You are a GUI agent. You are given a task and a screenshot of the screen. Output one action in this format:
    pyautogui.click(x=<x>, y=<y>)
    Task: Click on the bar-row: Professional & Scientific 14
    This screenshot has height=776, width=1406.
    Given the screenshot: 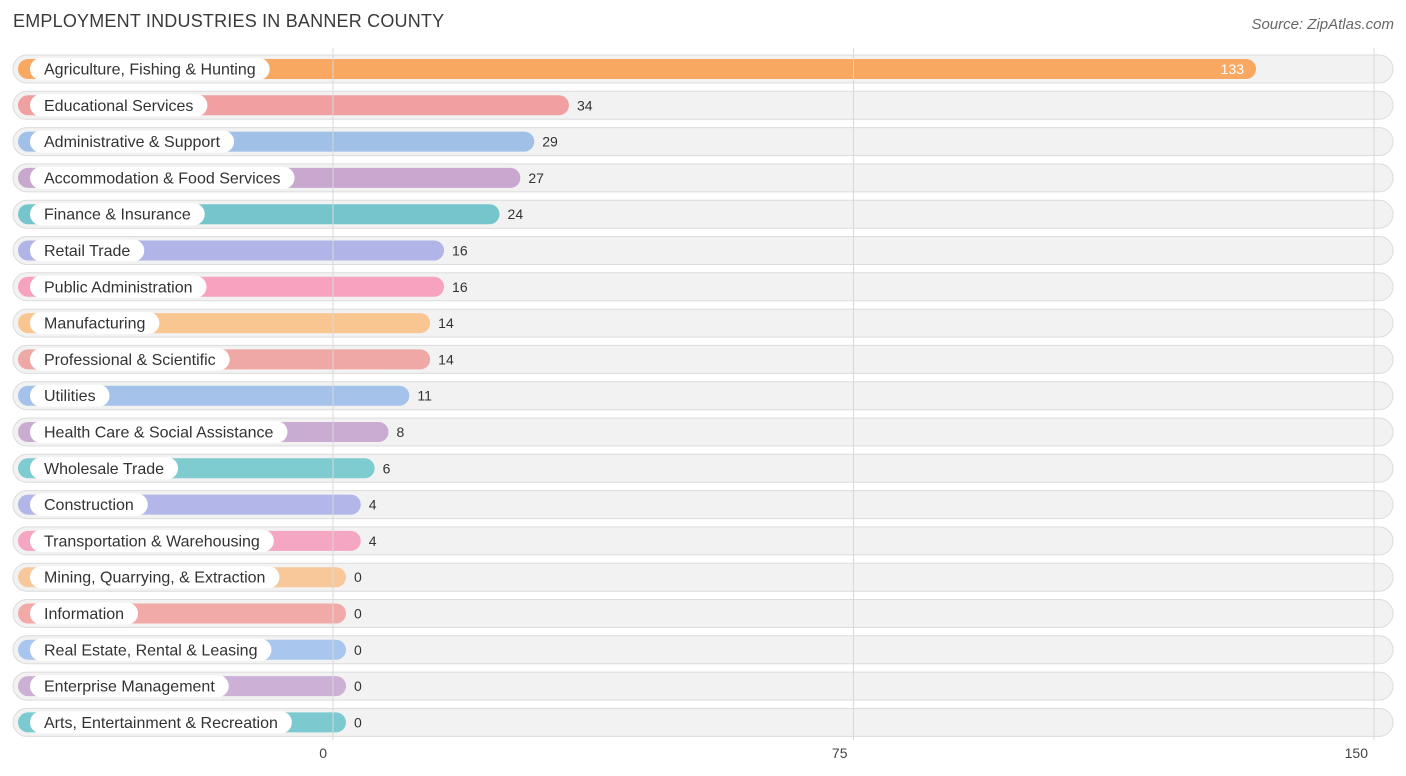 What is the action you would take?
    pyautogui.click(x=703, y=359)
    